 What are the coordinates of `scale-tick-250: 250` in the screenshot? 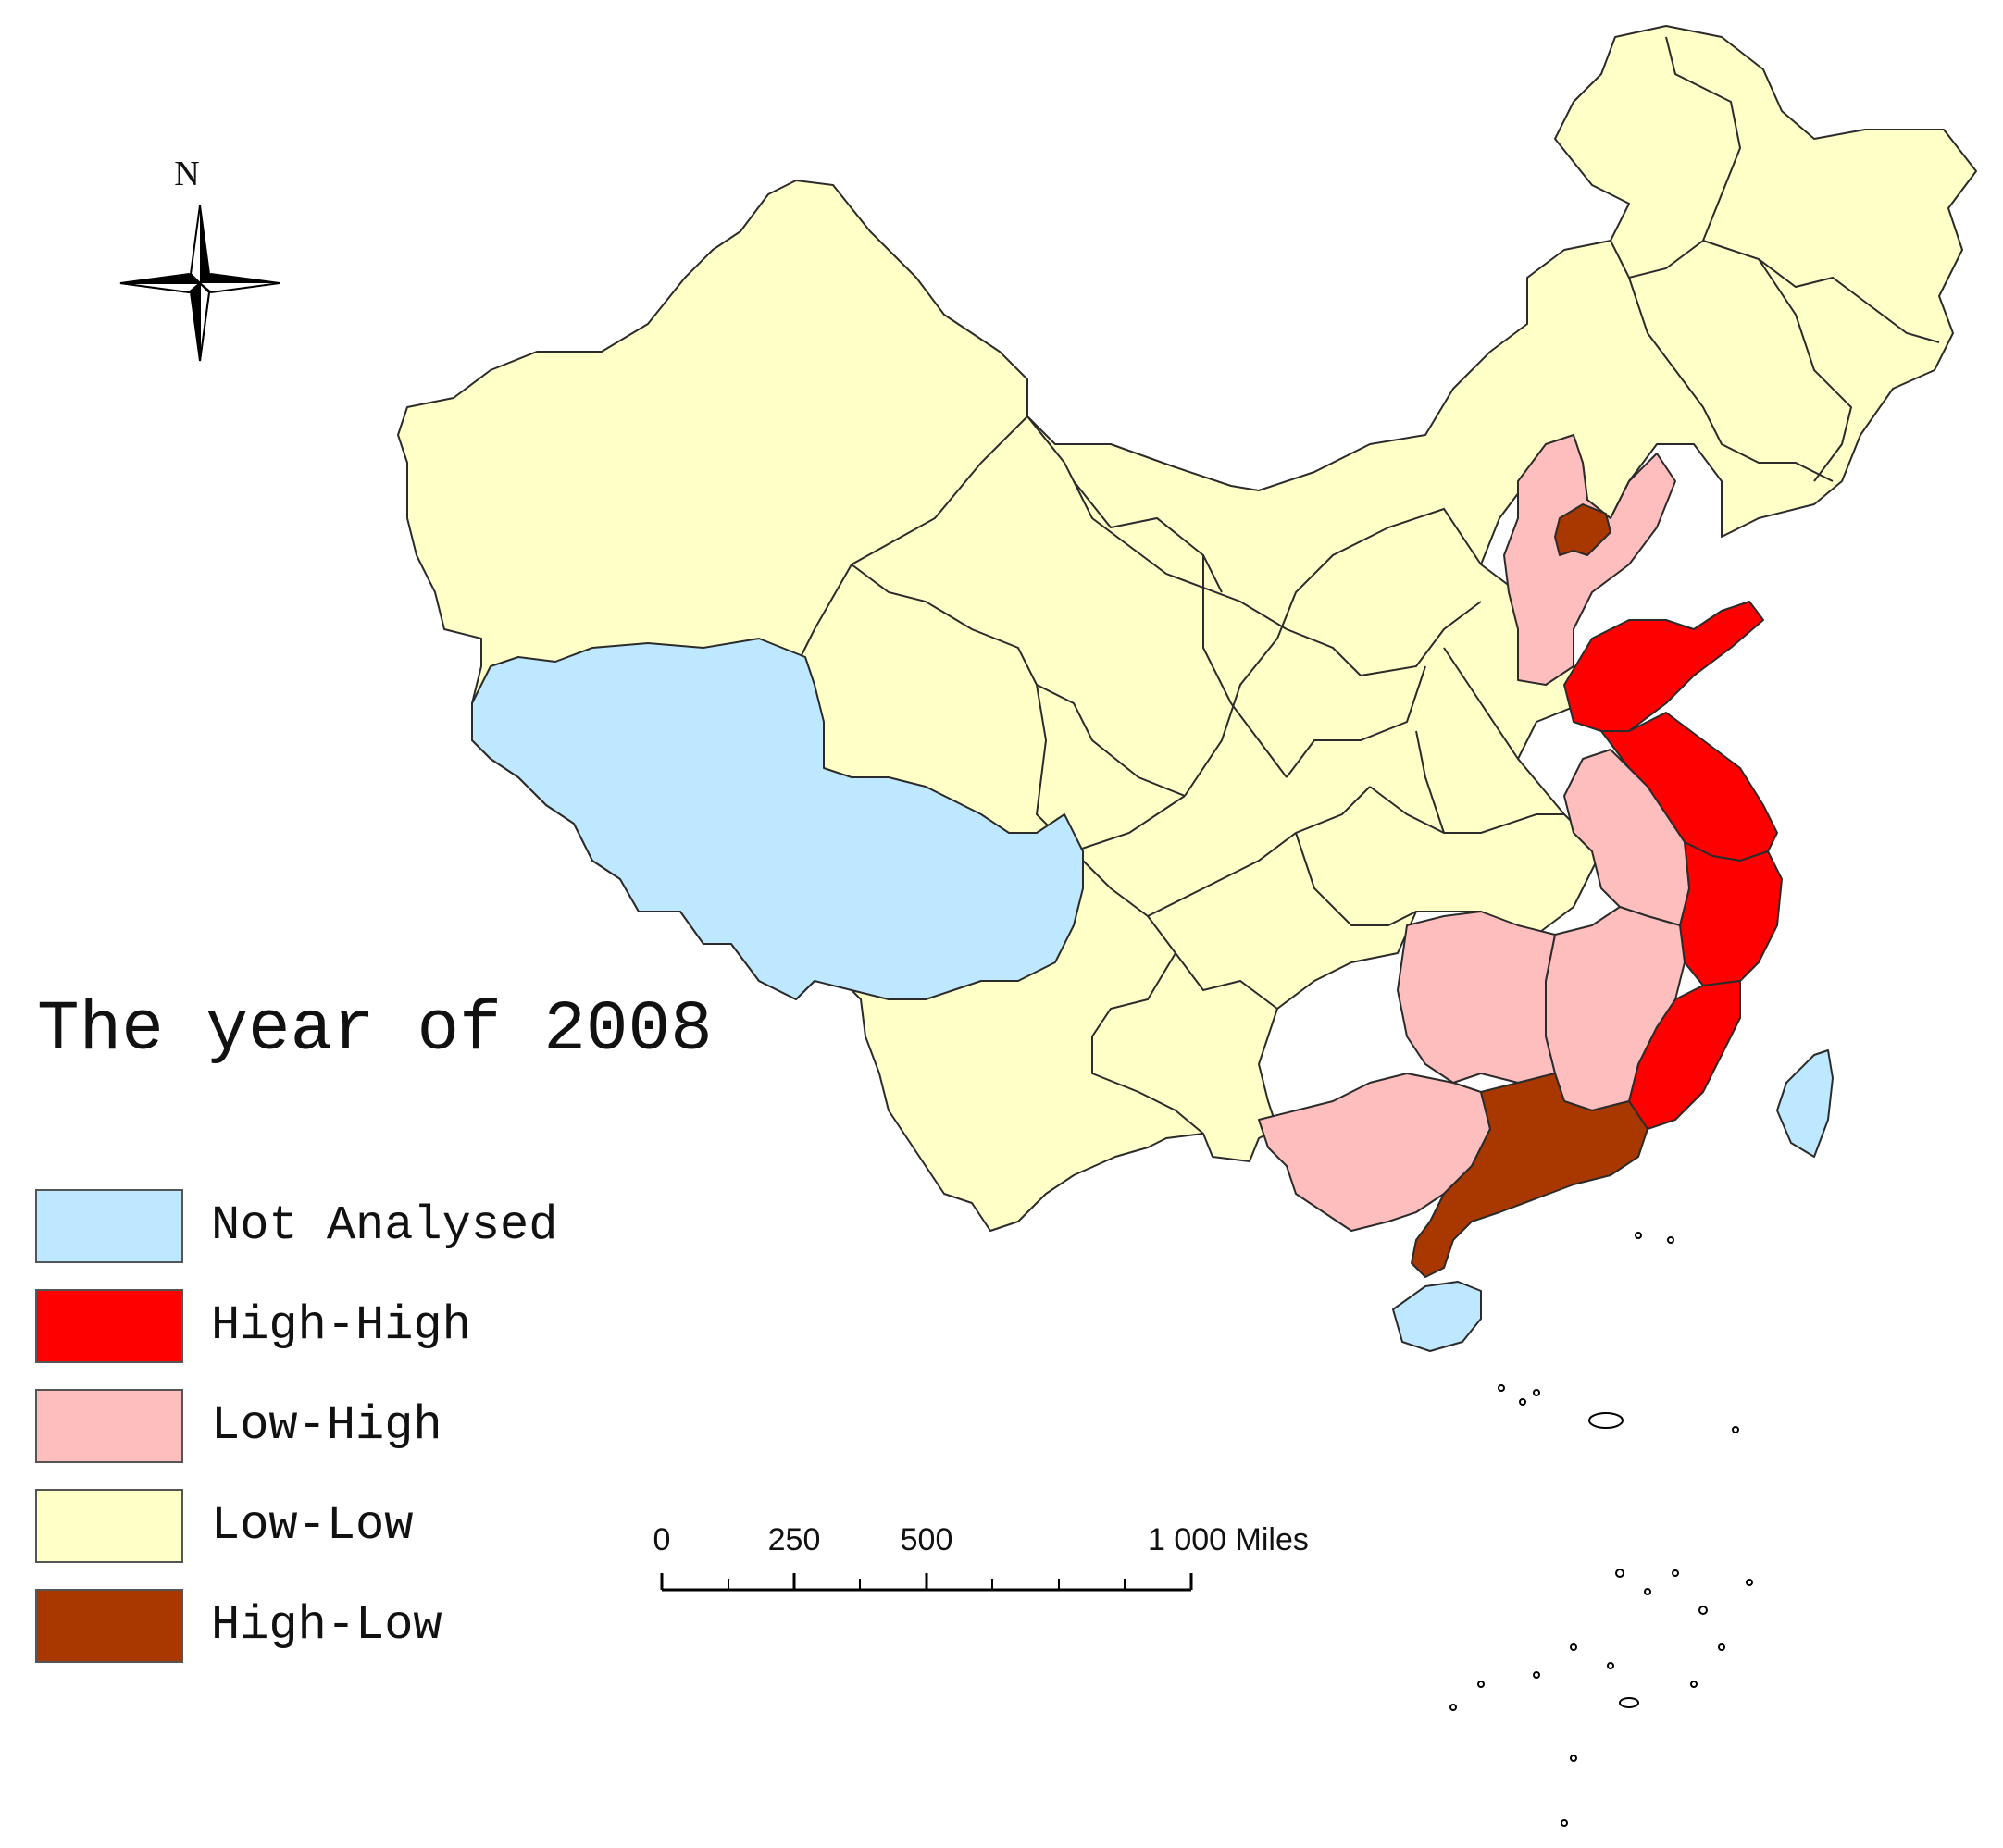 It's located at (794, 1539).